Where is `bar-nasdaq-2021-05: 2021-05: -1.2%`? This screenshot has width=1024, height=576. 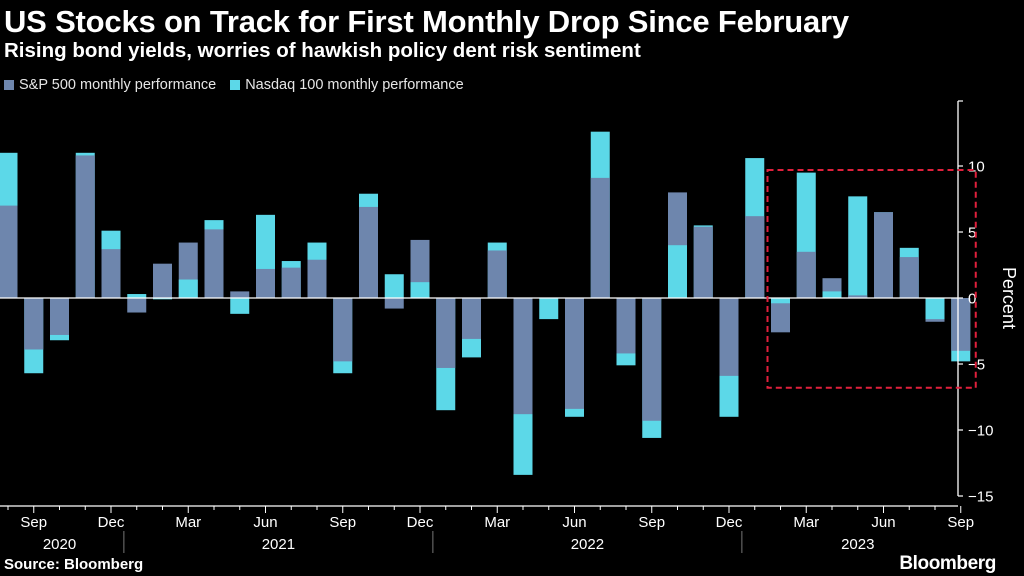
bar-nasdaq-2021-05: 2021-05: -1.2% is located at coordinates (240, 306).